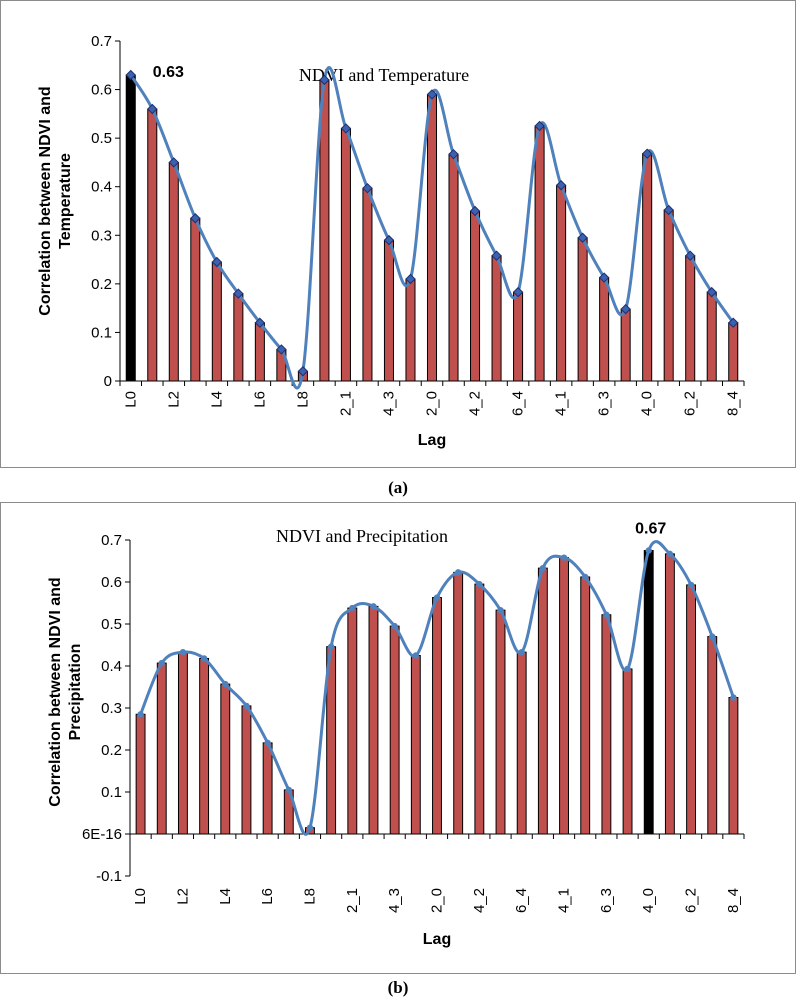 The image size is (796, 1000). Describe the element at coordinates (130, 399) in the screenshot. I see `x-tick-label: L0` at that location.